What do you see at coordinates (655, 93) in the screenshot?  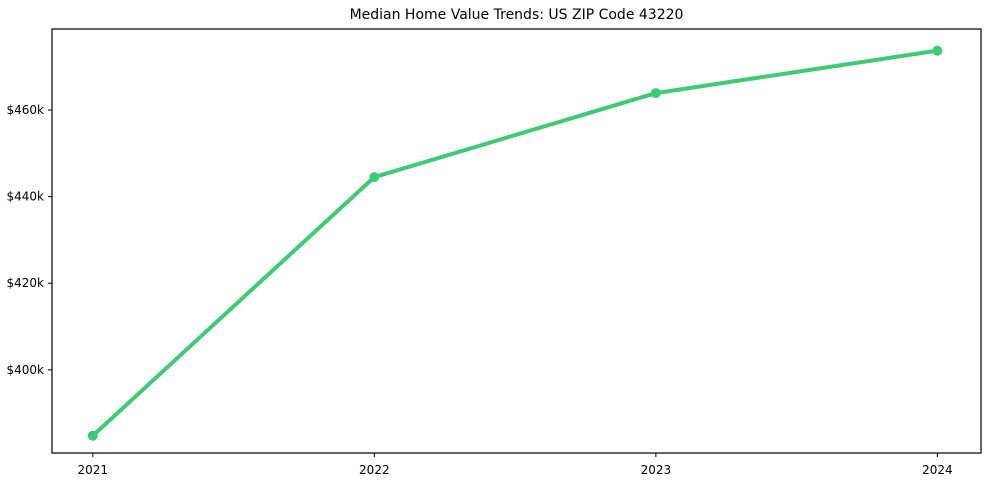 I see `data-point-2023` at bounding box center [655, 93].